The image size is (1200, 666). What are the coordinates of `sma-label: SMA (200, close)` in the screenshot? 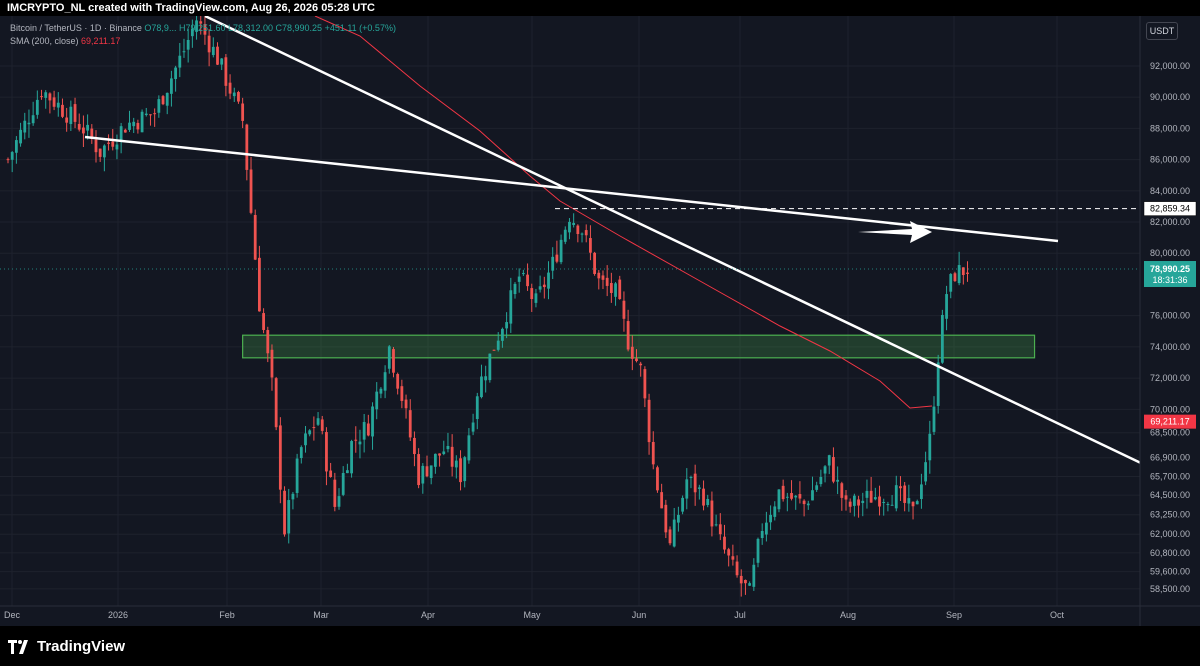 It's located at (44, 41).